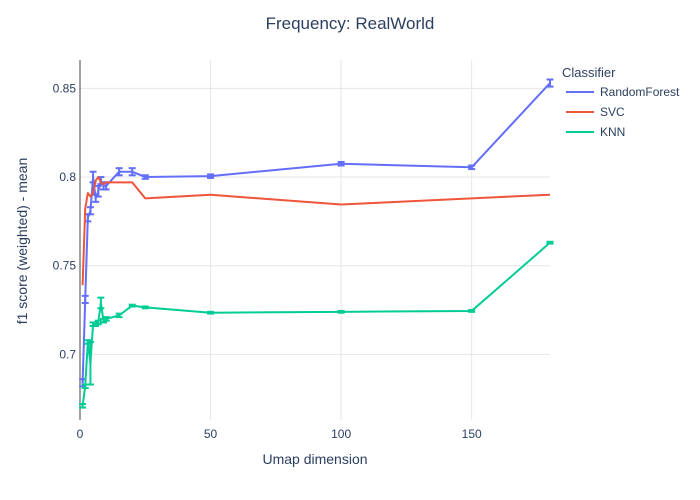 The image size is (700, 500). Describe the element at coordinates (211, 434) in the screenshot. I see `x-tick-label: 50` at that location.